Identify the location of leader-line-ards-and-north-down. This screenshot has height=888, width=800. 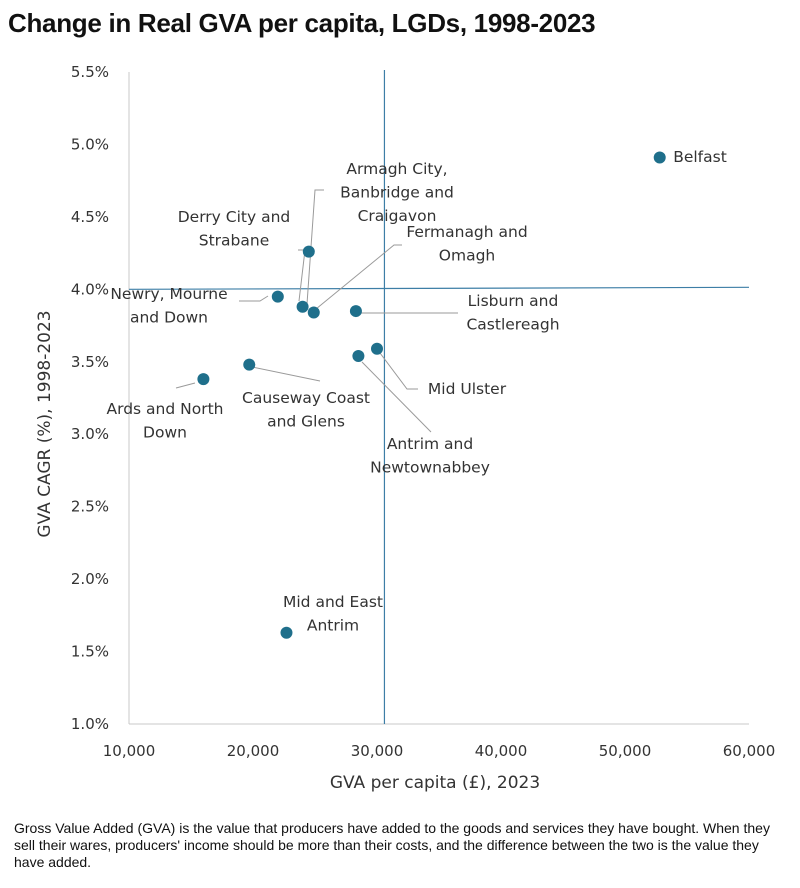
(185, 385).